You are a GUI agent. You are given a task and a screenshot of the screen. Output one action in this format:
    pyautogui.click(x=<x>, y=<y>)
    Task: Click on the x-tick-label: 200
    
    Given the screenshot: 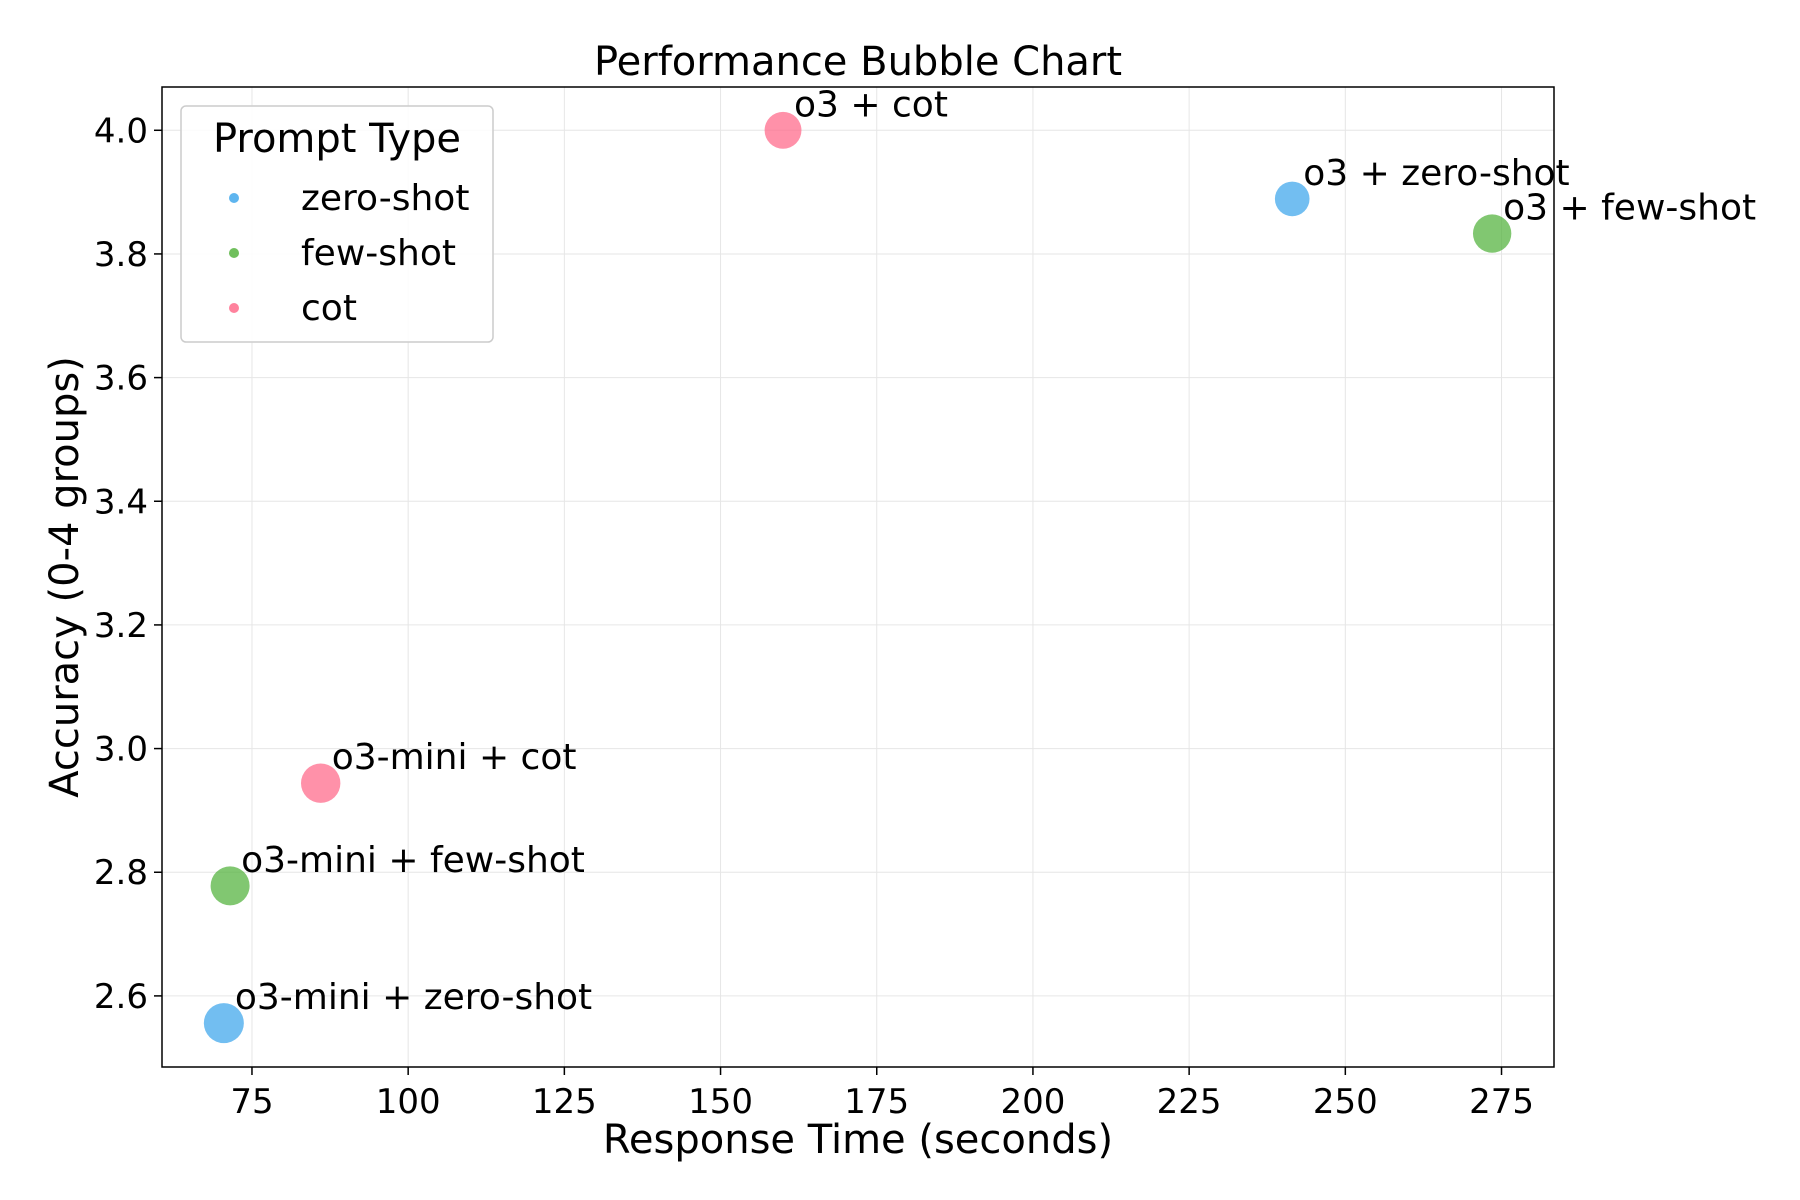 What is the action you would take?
    pyautogui.click(x=1032, y=1102)
    